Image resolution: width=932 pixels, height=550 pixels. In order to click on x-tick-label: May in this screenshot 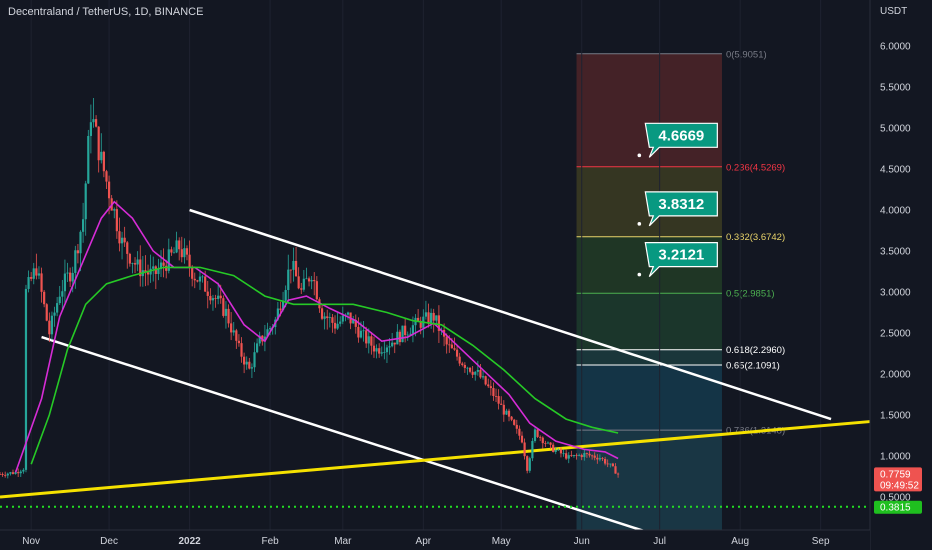, I will do `click(501, 541)`.